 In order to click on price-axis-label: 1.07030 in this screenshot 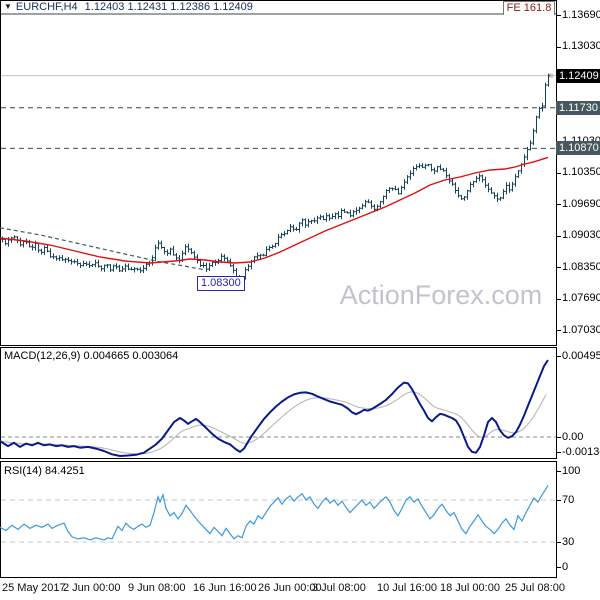, I will do `click(581, 329)`.